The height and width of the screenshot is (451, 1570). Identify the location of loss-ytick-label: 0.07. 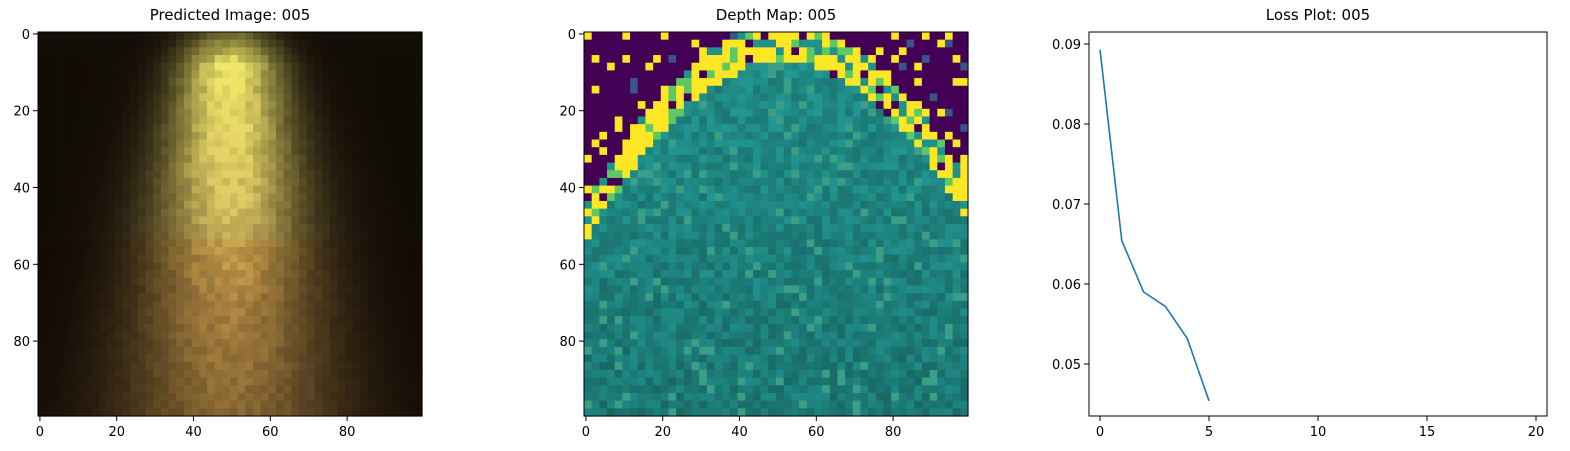
(1066, 205).